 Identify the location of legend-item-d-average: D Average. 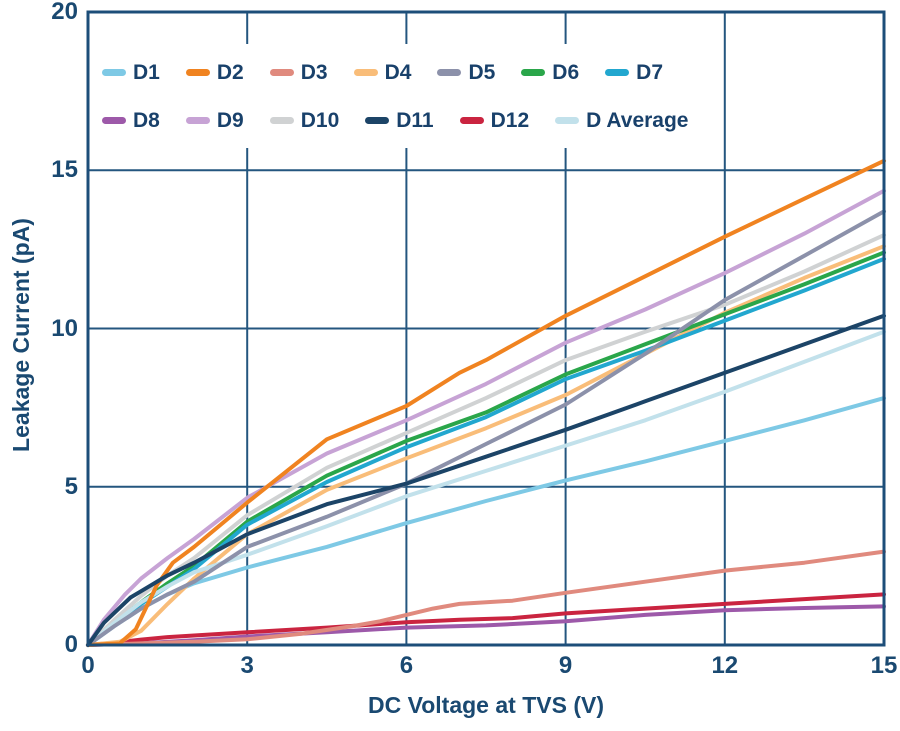
(621, 120).